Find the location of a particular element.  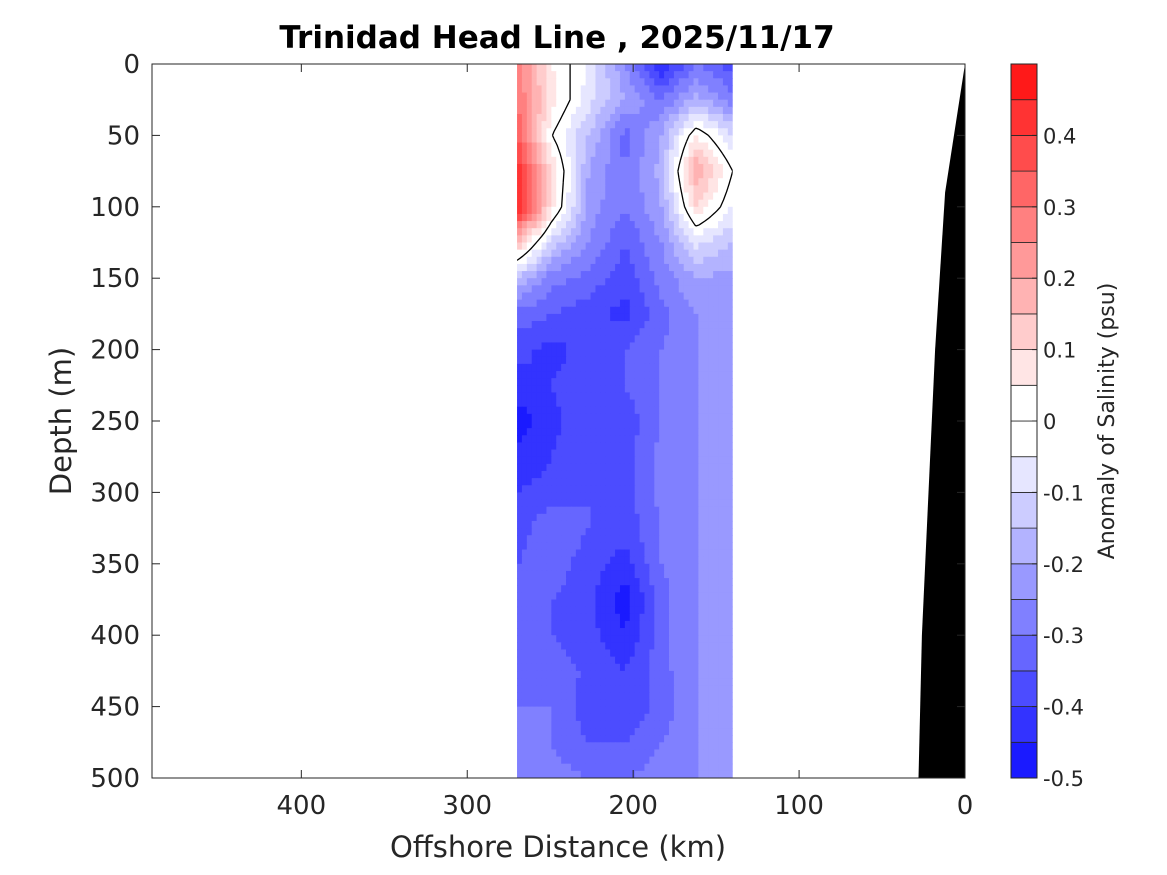

colorbar-band is located at coordinates (1024, 117).